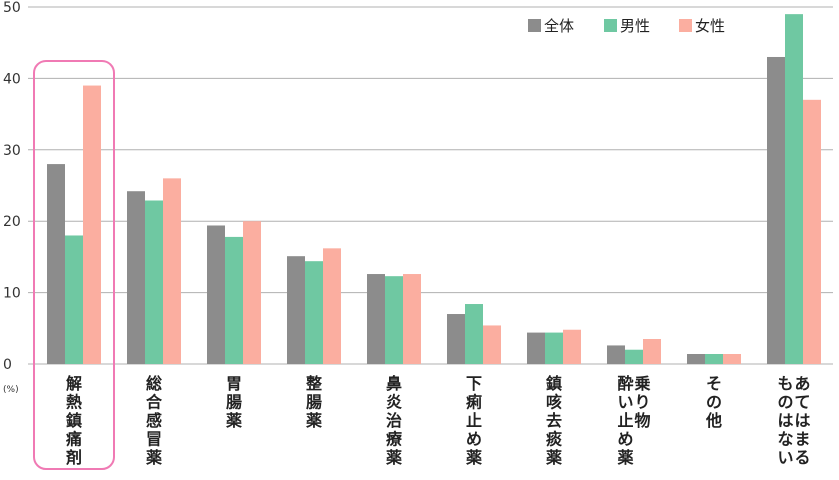  I want to click on highlight-frame, so click(74, 265).